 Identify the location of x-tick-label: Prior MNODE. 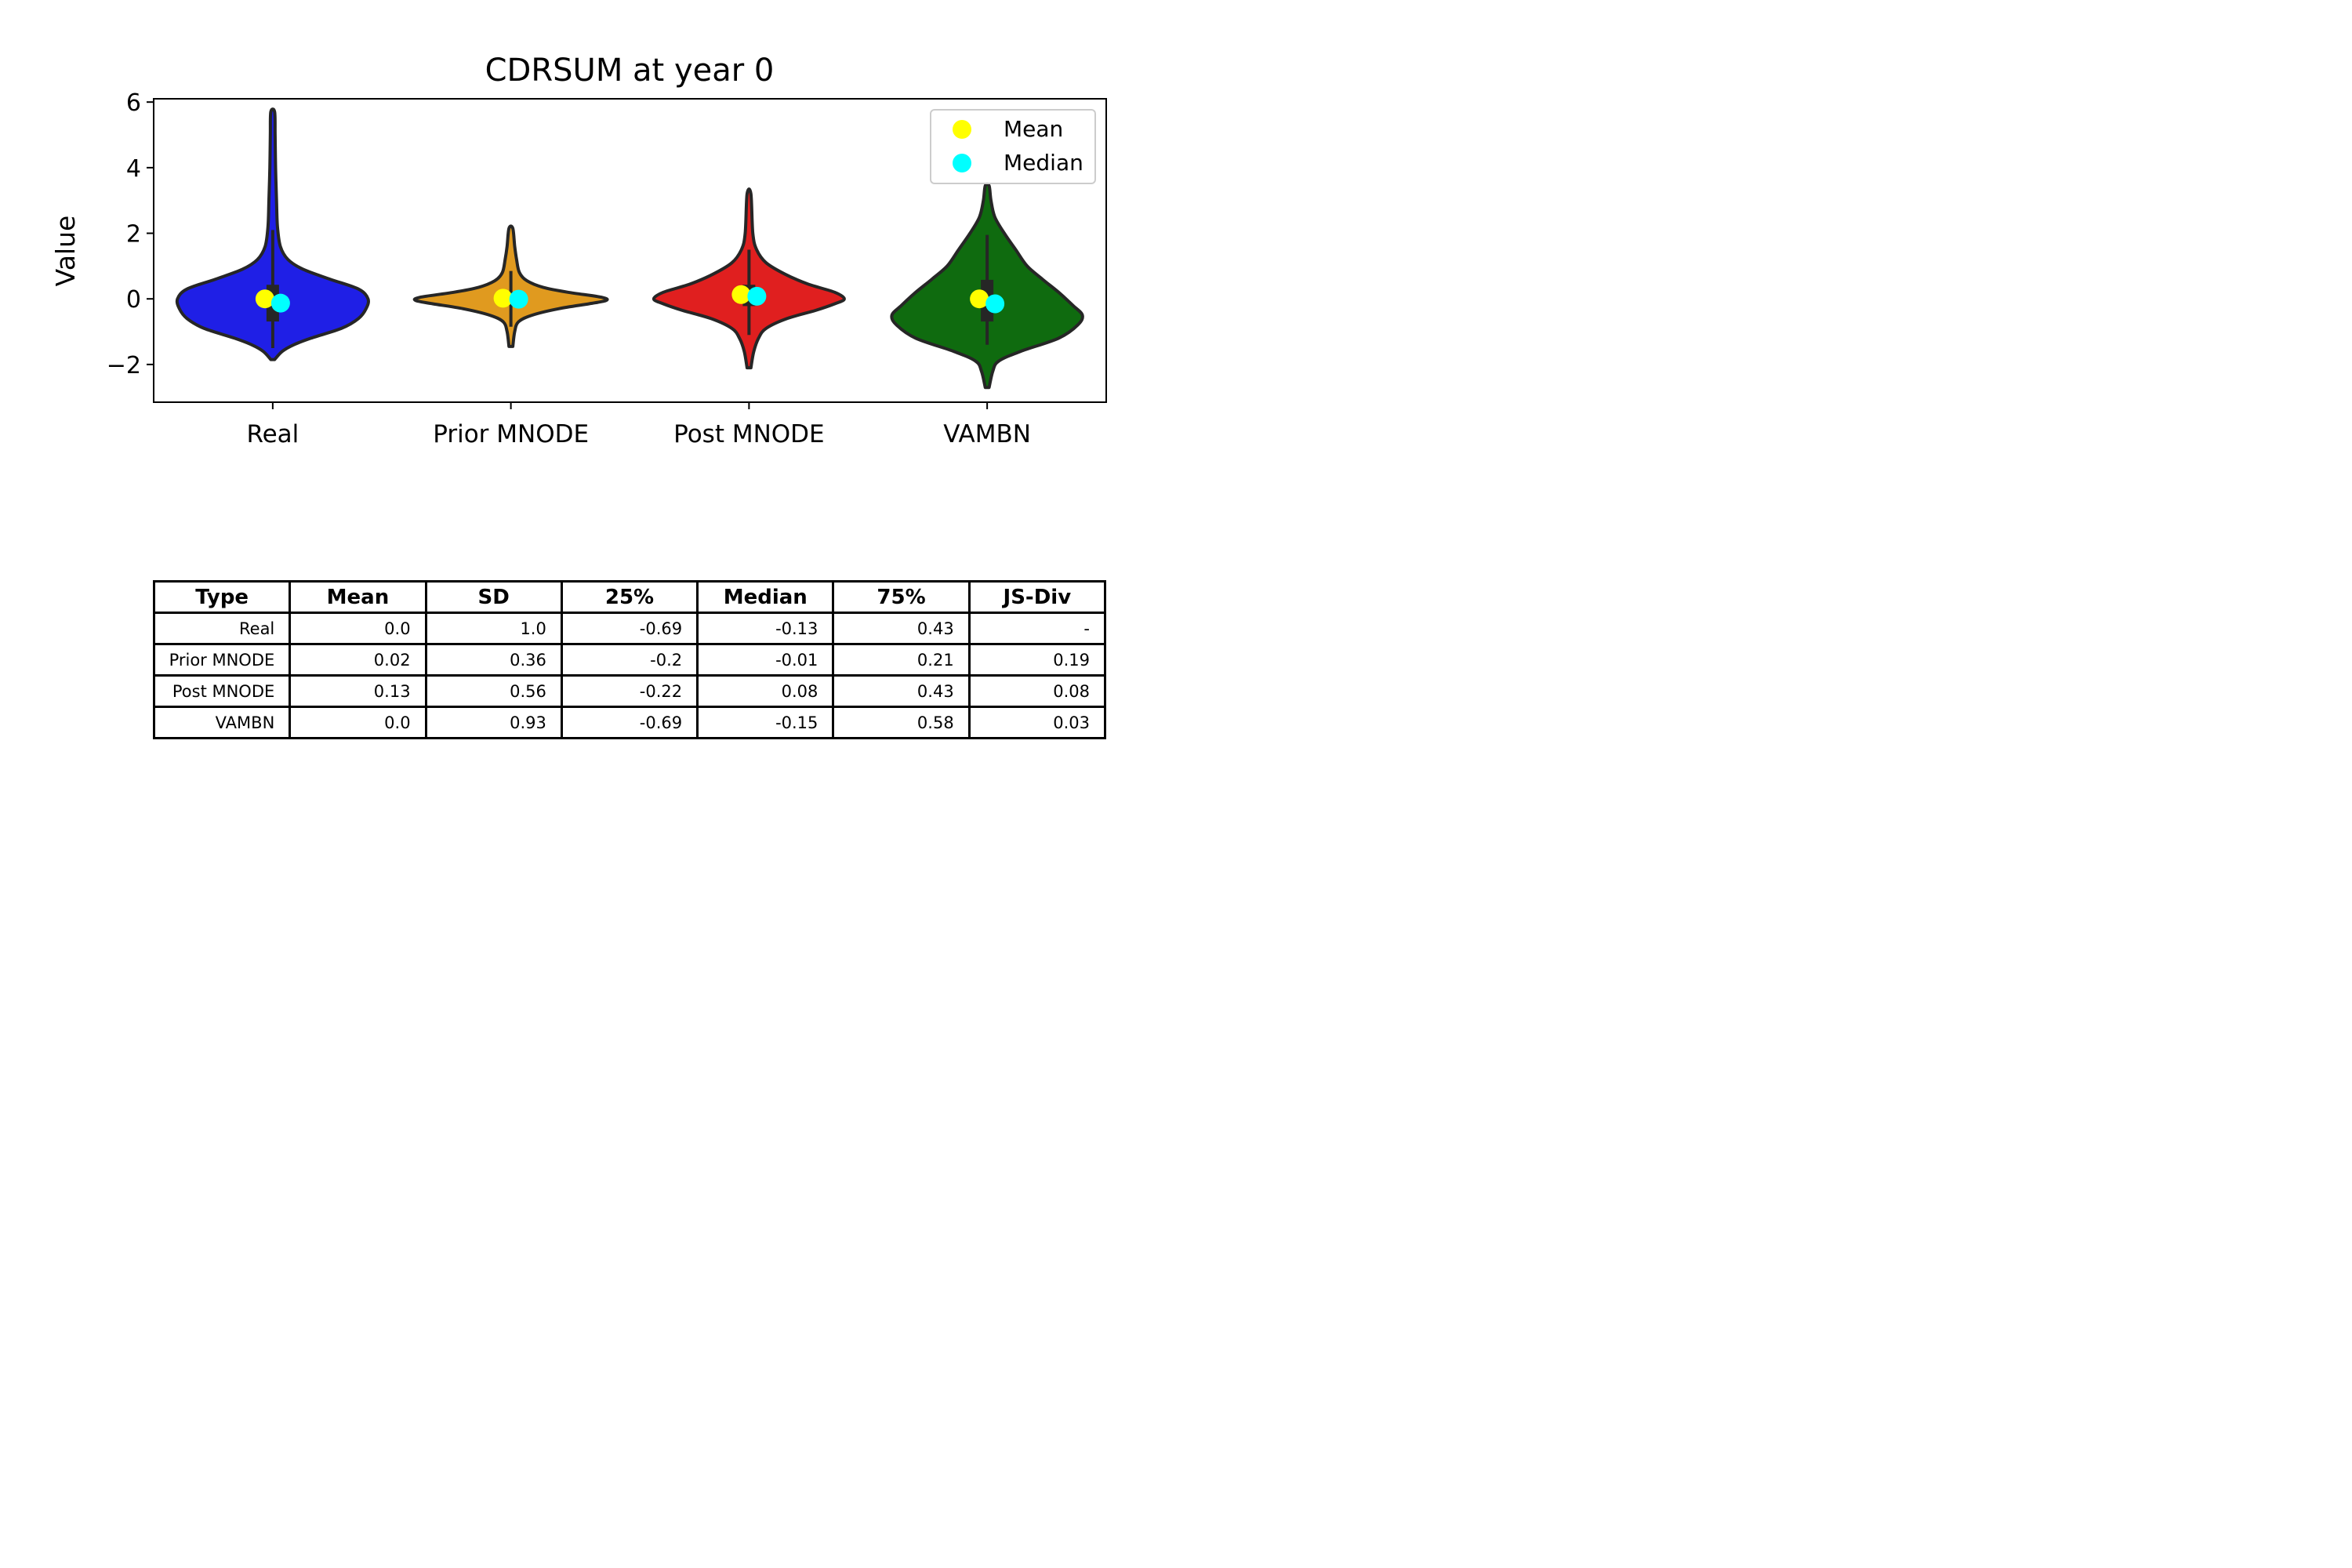
(511, 434).